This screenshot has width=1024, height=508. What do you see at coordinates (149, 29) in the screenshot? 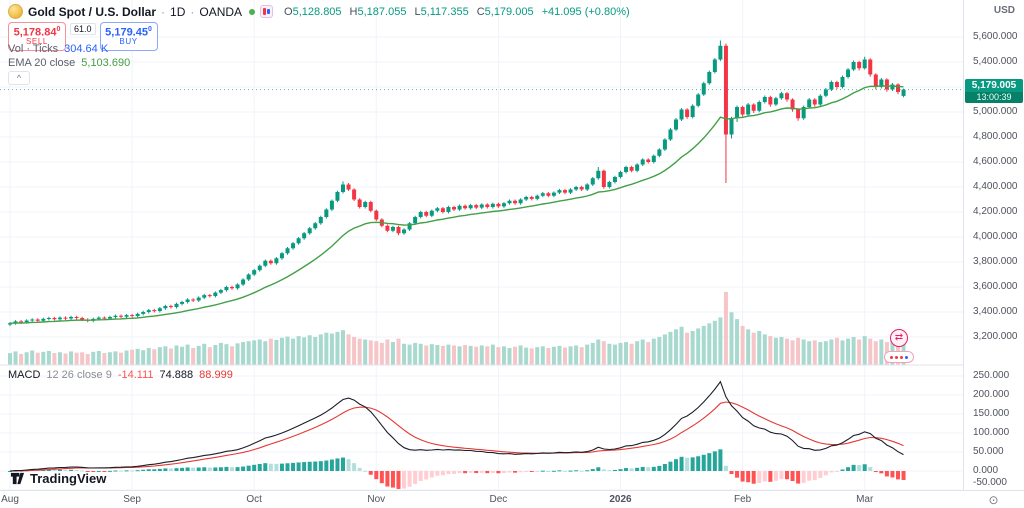
I see `buy-price-sup: 0` at bounding box center [149, 29].